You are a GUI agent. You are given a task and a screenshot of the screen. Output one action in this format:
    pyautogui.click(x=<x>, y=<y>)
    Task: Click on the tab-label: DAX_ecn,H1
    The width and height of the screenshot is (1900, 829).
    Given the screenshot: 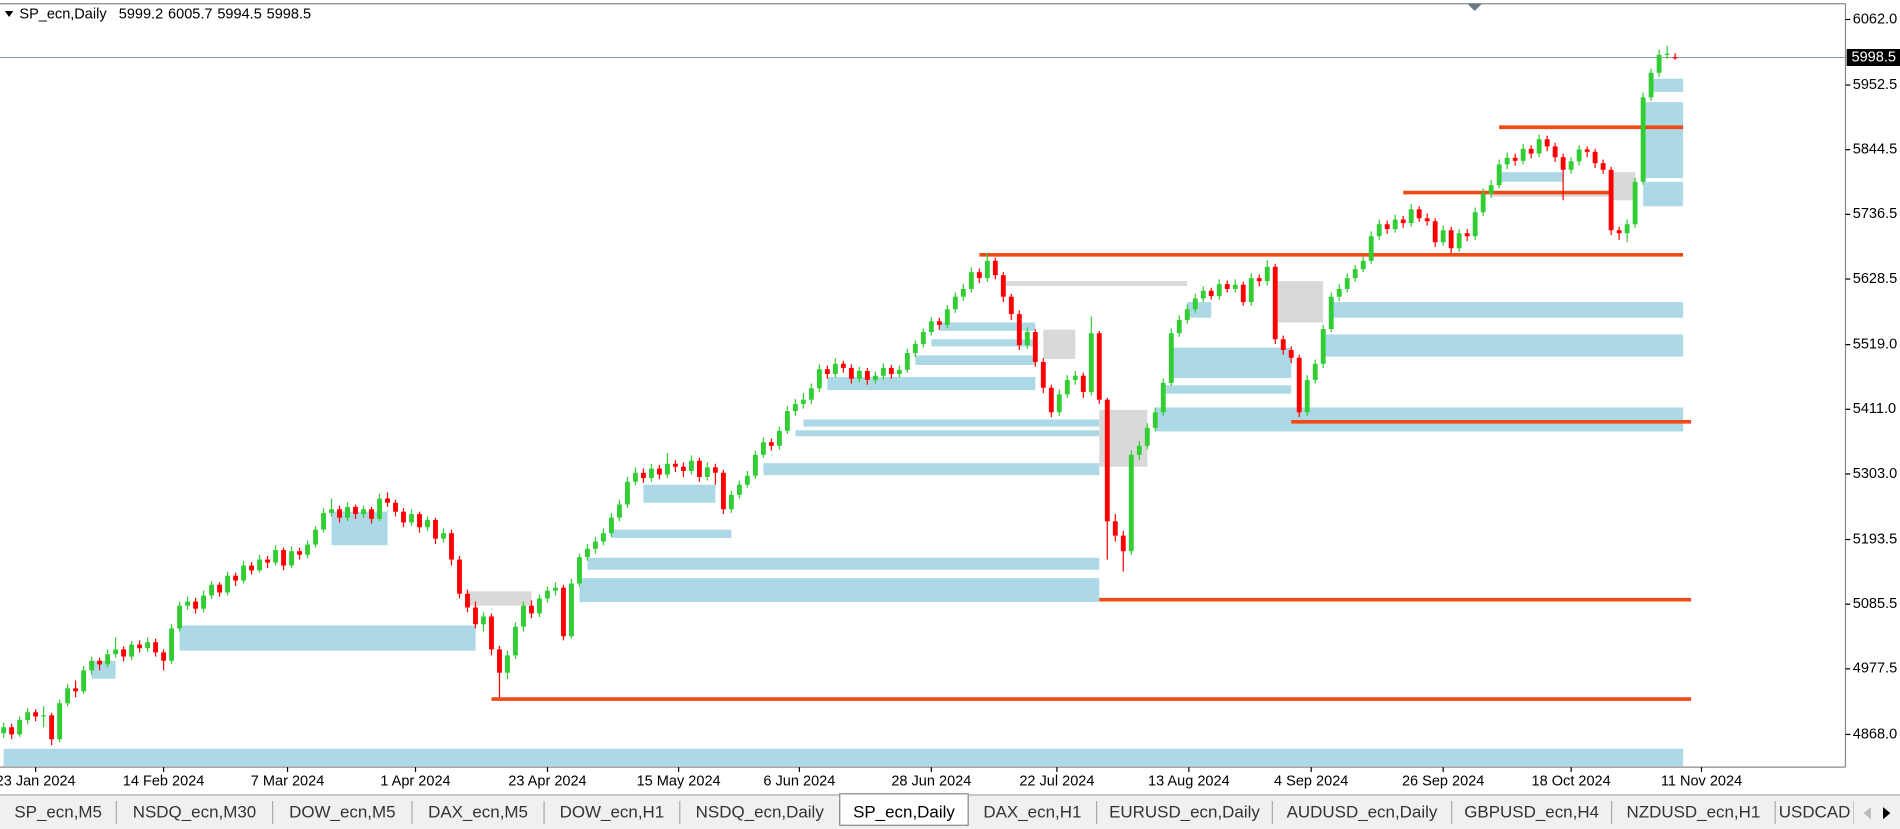 What is the action you would take?
    pyautogui.click(x=1032, y=812)
    